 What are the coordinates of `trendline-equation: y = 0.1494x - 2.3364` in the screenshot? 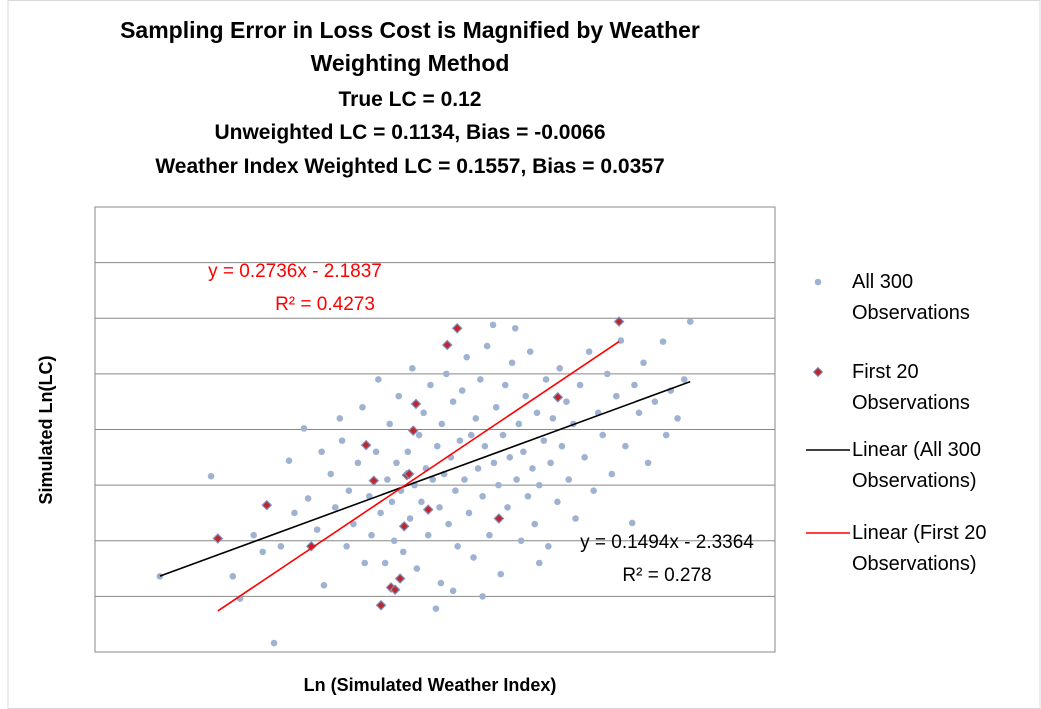 It's located at (667, 542).